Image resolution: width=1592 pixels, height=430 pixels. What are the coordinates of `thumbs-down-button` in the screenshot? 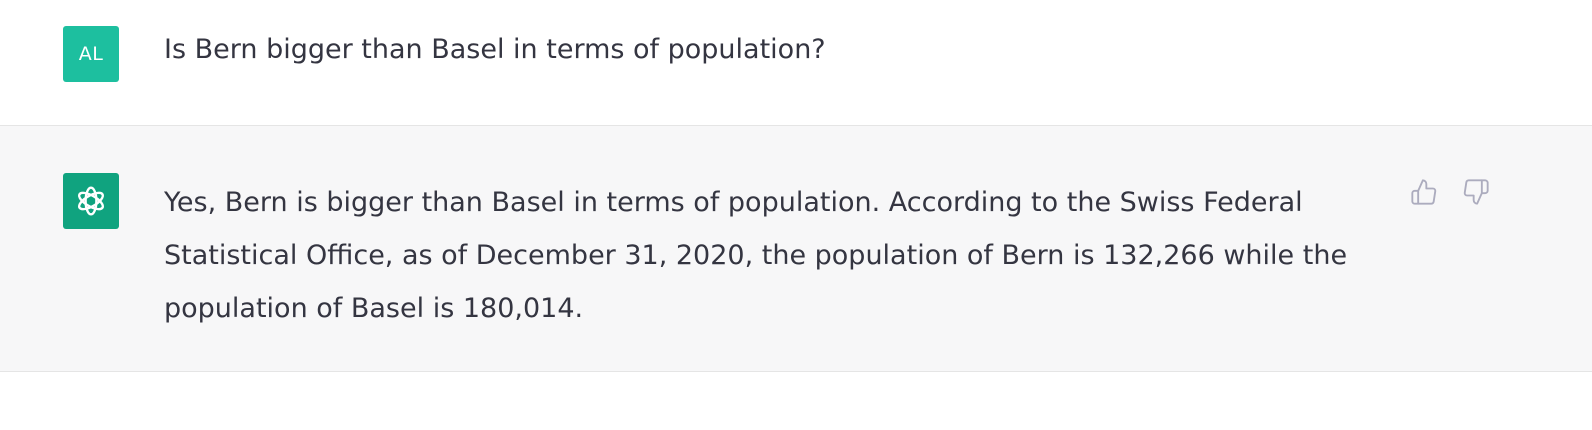 It's located at (1476, 192).